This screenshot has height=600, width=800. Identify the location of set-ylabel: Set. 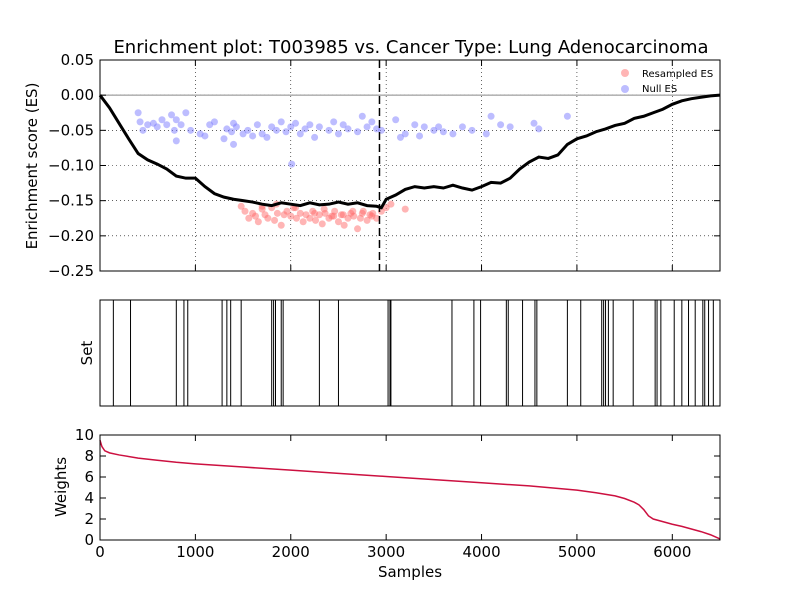
(87, 353).